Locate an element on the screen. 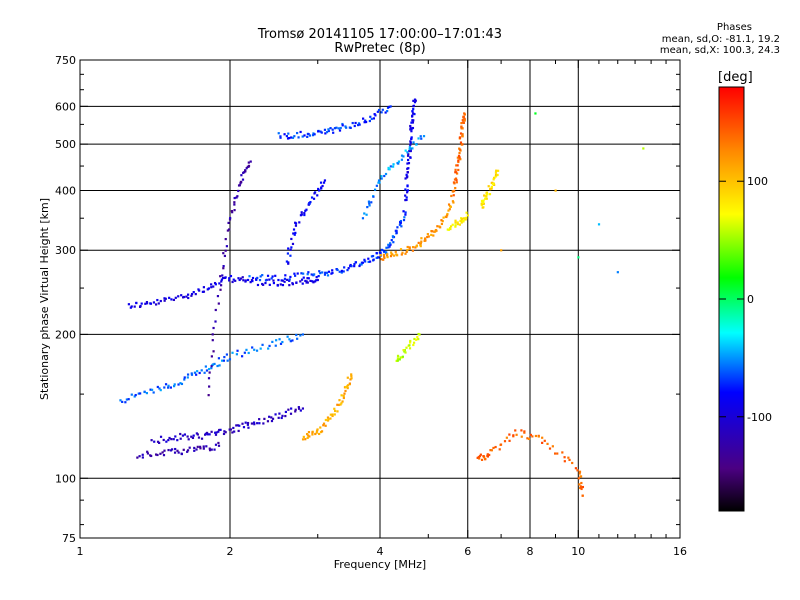  phase-info-heading: Phases is located at coordinates (734, 27).